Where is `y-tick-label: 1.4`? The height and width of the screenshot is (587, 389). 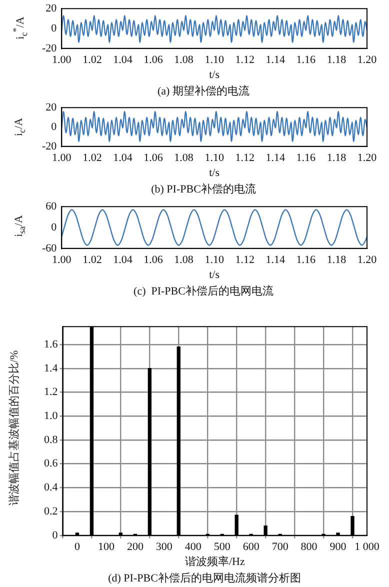
y-tick-label: 1.4 is located at coordinates (51, 368).